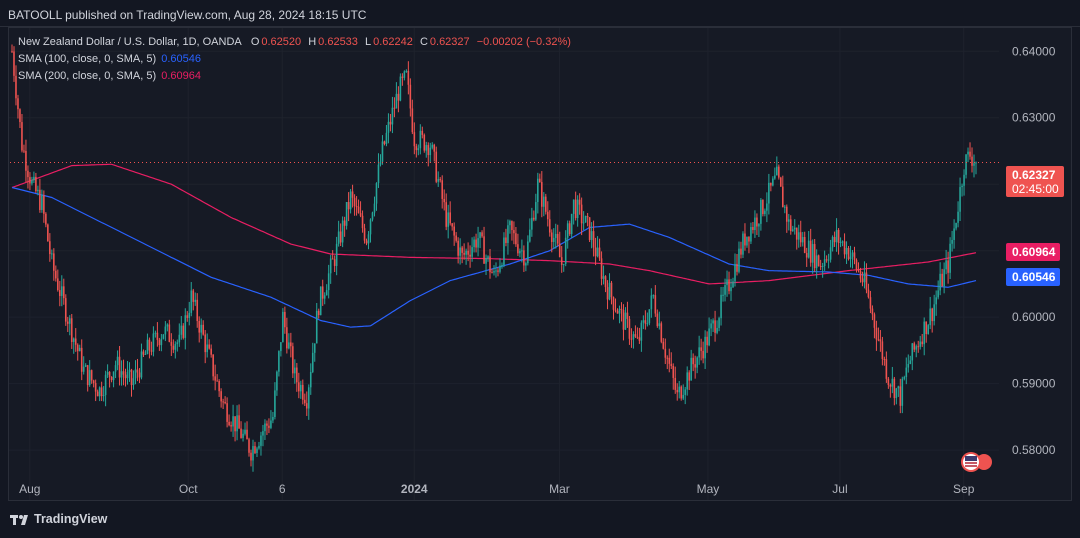  Describe the element at coordinates (29, 489) in the screenshot. I see `x-tick-label: Aug` at that location.